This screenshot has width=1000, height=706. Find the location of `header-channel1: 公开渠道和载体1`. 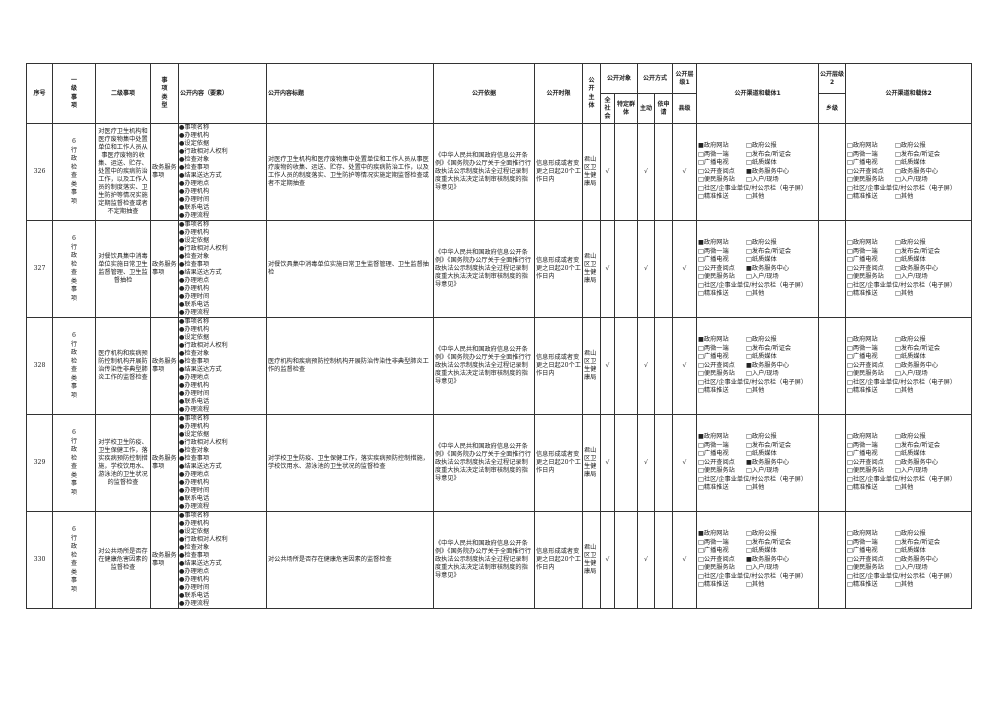

header-channel1: 公开渠道和载体1 is located at coordinates (758, 93).